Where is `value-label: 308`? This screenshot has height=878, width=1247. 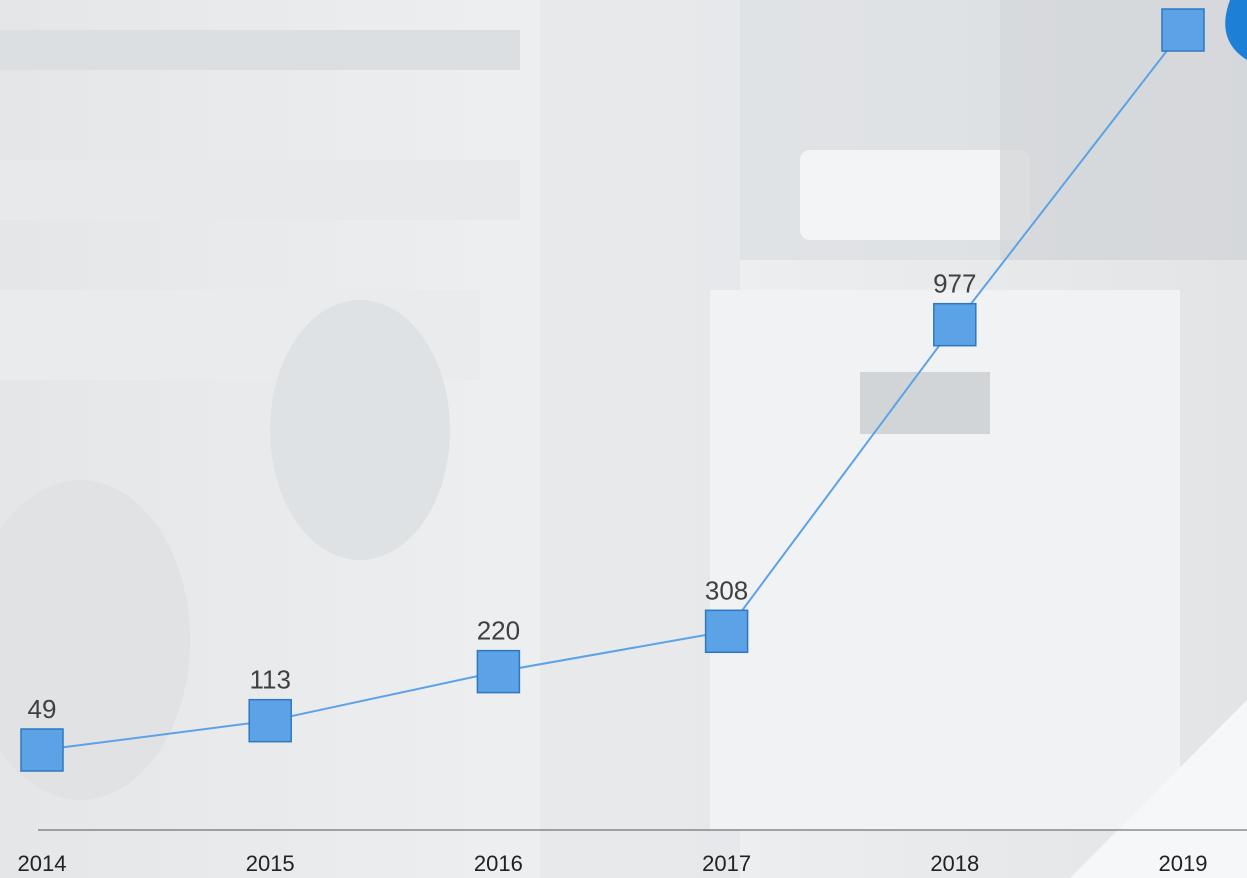
value-label: 308 is located at coordinates (726, 590).